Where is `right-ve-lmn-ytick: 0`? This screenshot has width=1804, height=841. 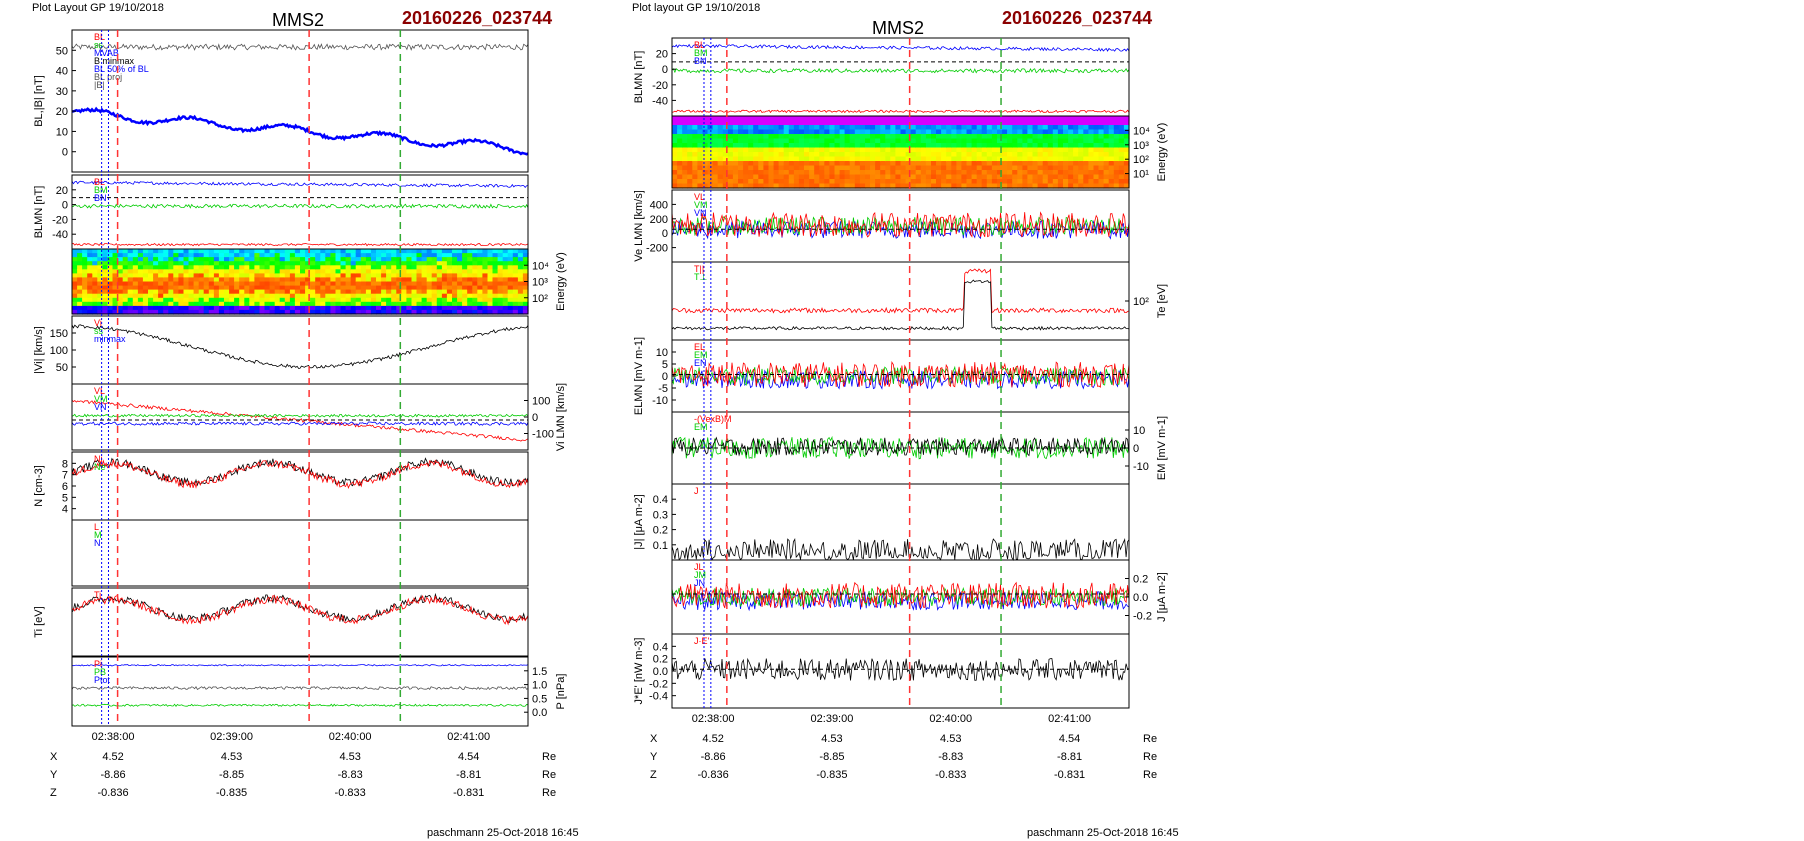 right-ve-lmn-ytick: 0 is located at coordinates (665, 234).